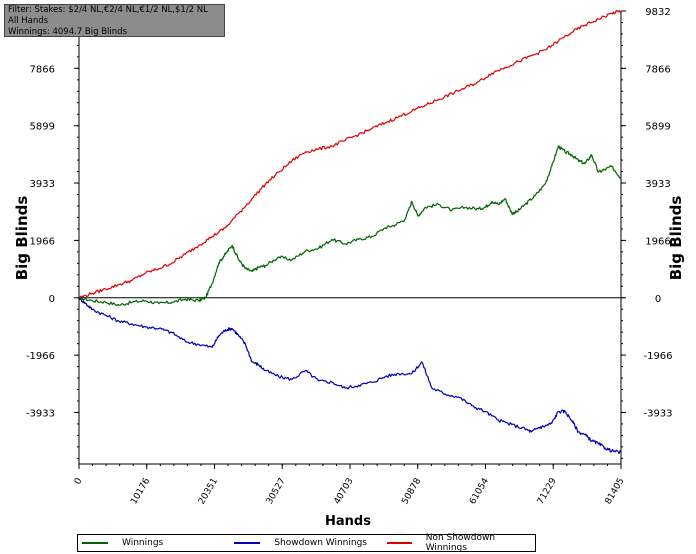  What do you see at coordinates (143, 543) in the screenshot?
I see `legend-label-winnings: Winnings` at bounding box center [143, 543].